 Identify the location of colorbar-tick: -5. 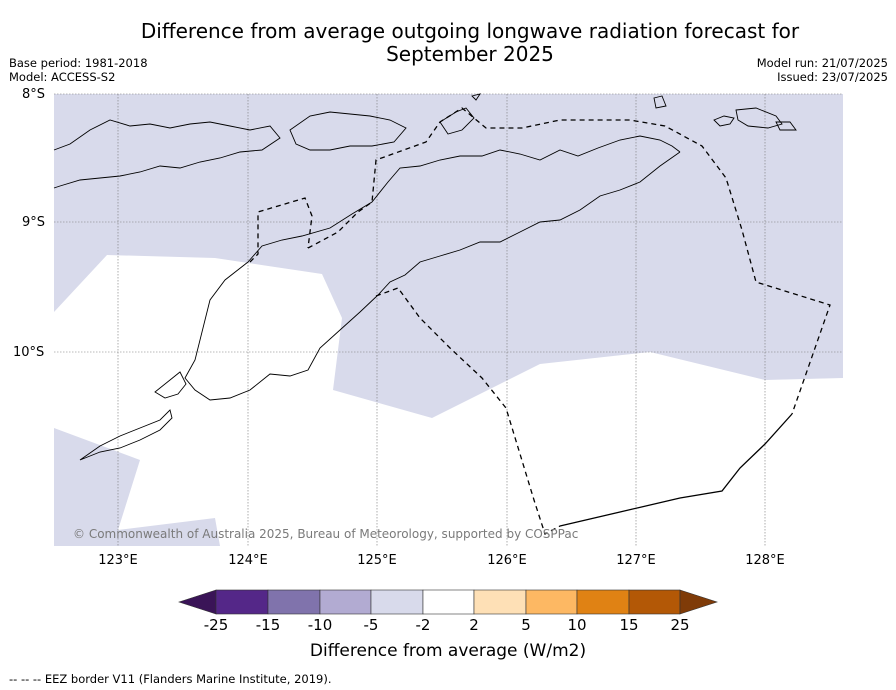
(371, 625).